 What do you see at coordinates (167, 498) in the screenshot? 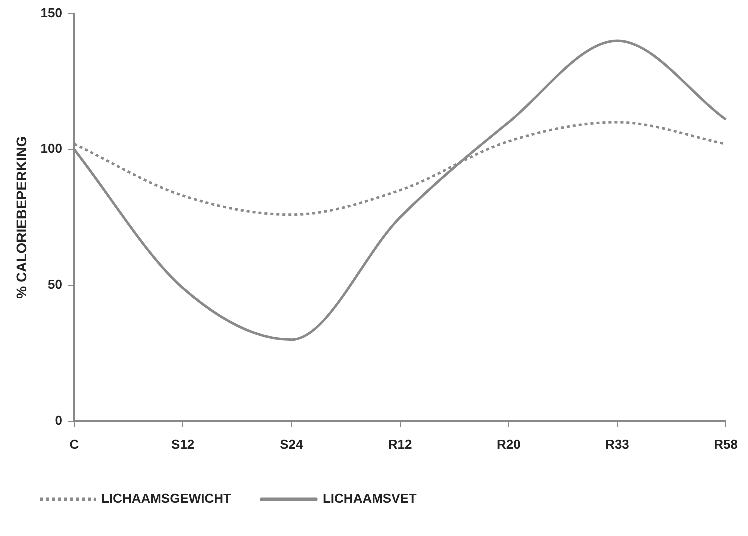
I see `legend-label: LICHAAMSGEWICHT` at bounding box center [167, 498].